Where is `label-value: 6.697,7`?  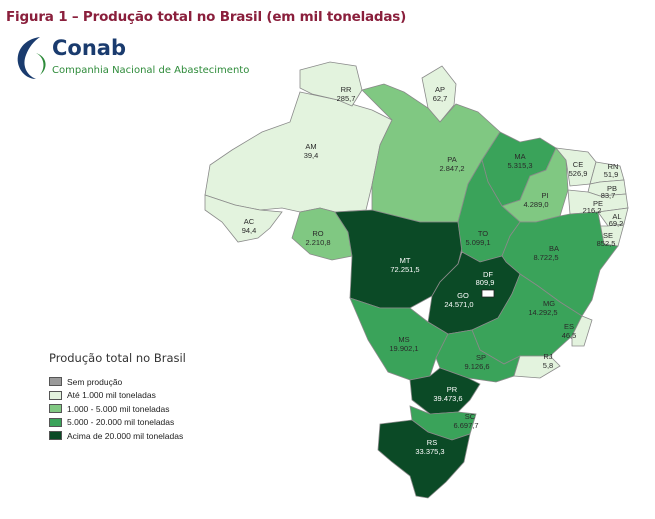 label-value: 6.697,7 is located at coordinates (465, 425).